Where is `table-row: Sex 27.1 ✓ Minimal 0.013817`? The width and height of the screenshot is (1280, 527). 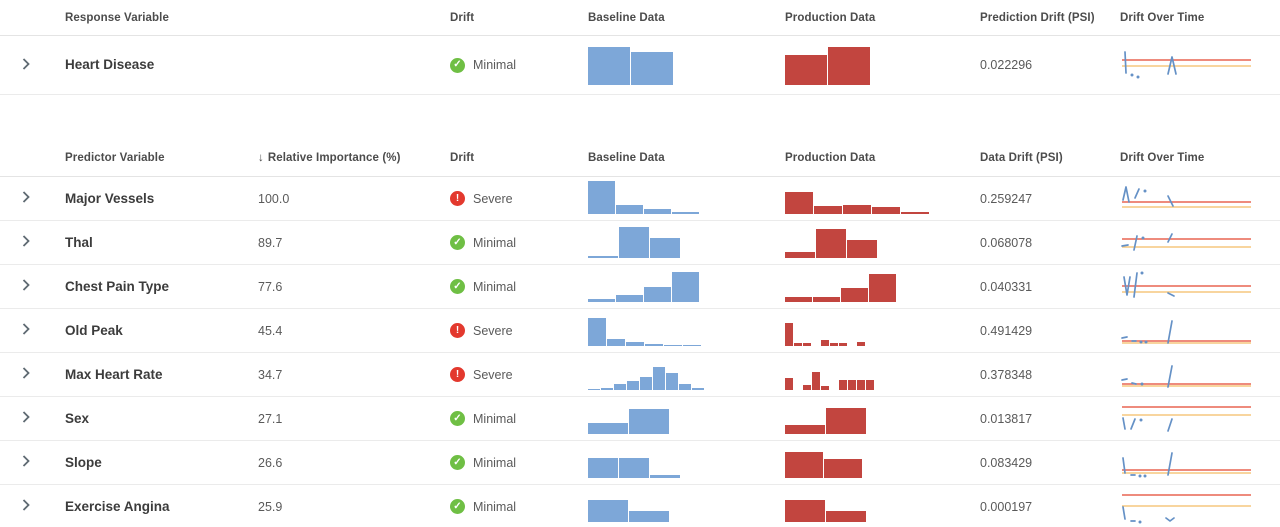 table-row: Sex 27.1 ✓ Minimal 0.013817 is located at coordinates (640, 419).